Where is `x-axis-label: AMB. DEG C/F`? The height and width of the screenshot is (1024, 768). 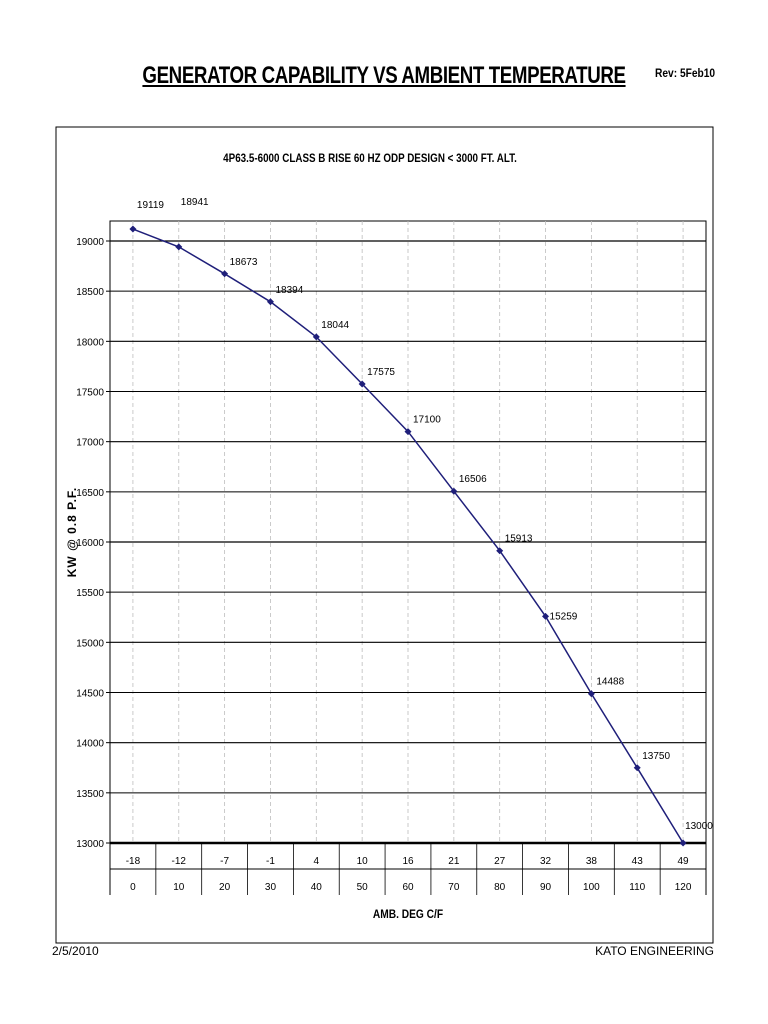
x-axis-label: AMB. DEG C/F is located at coordinates (408, 914).